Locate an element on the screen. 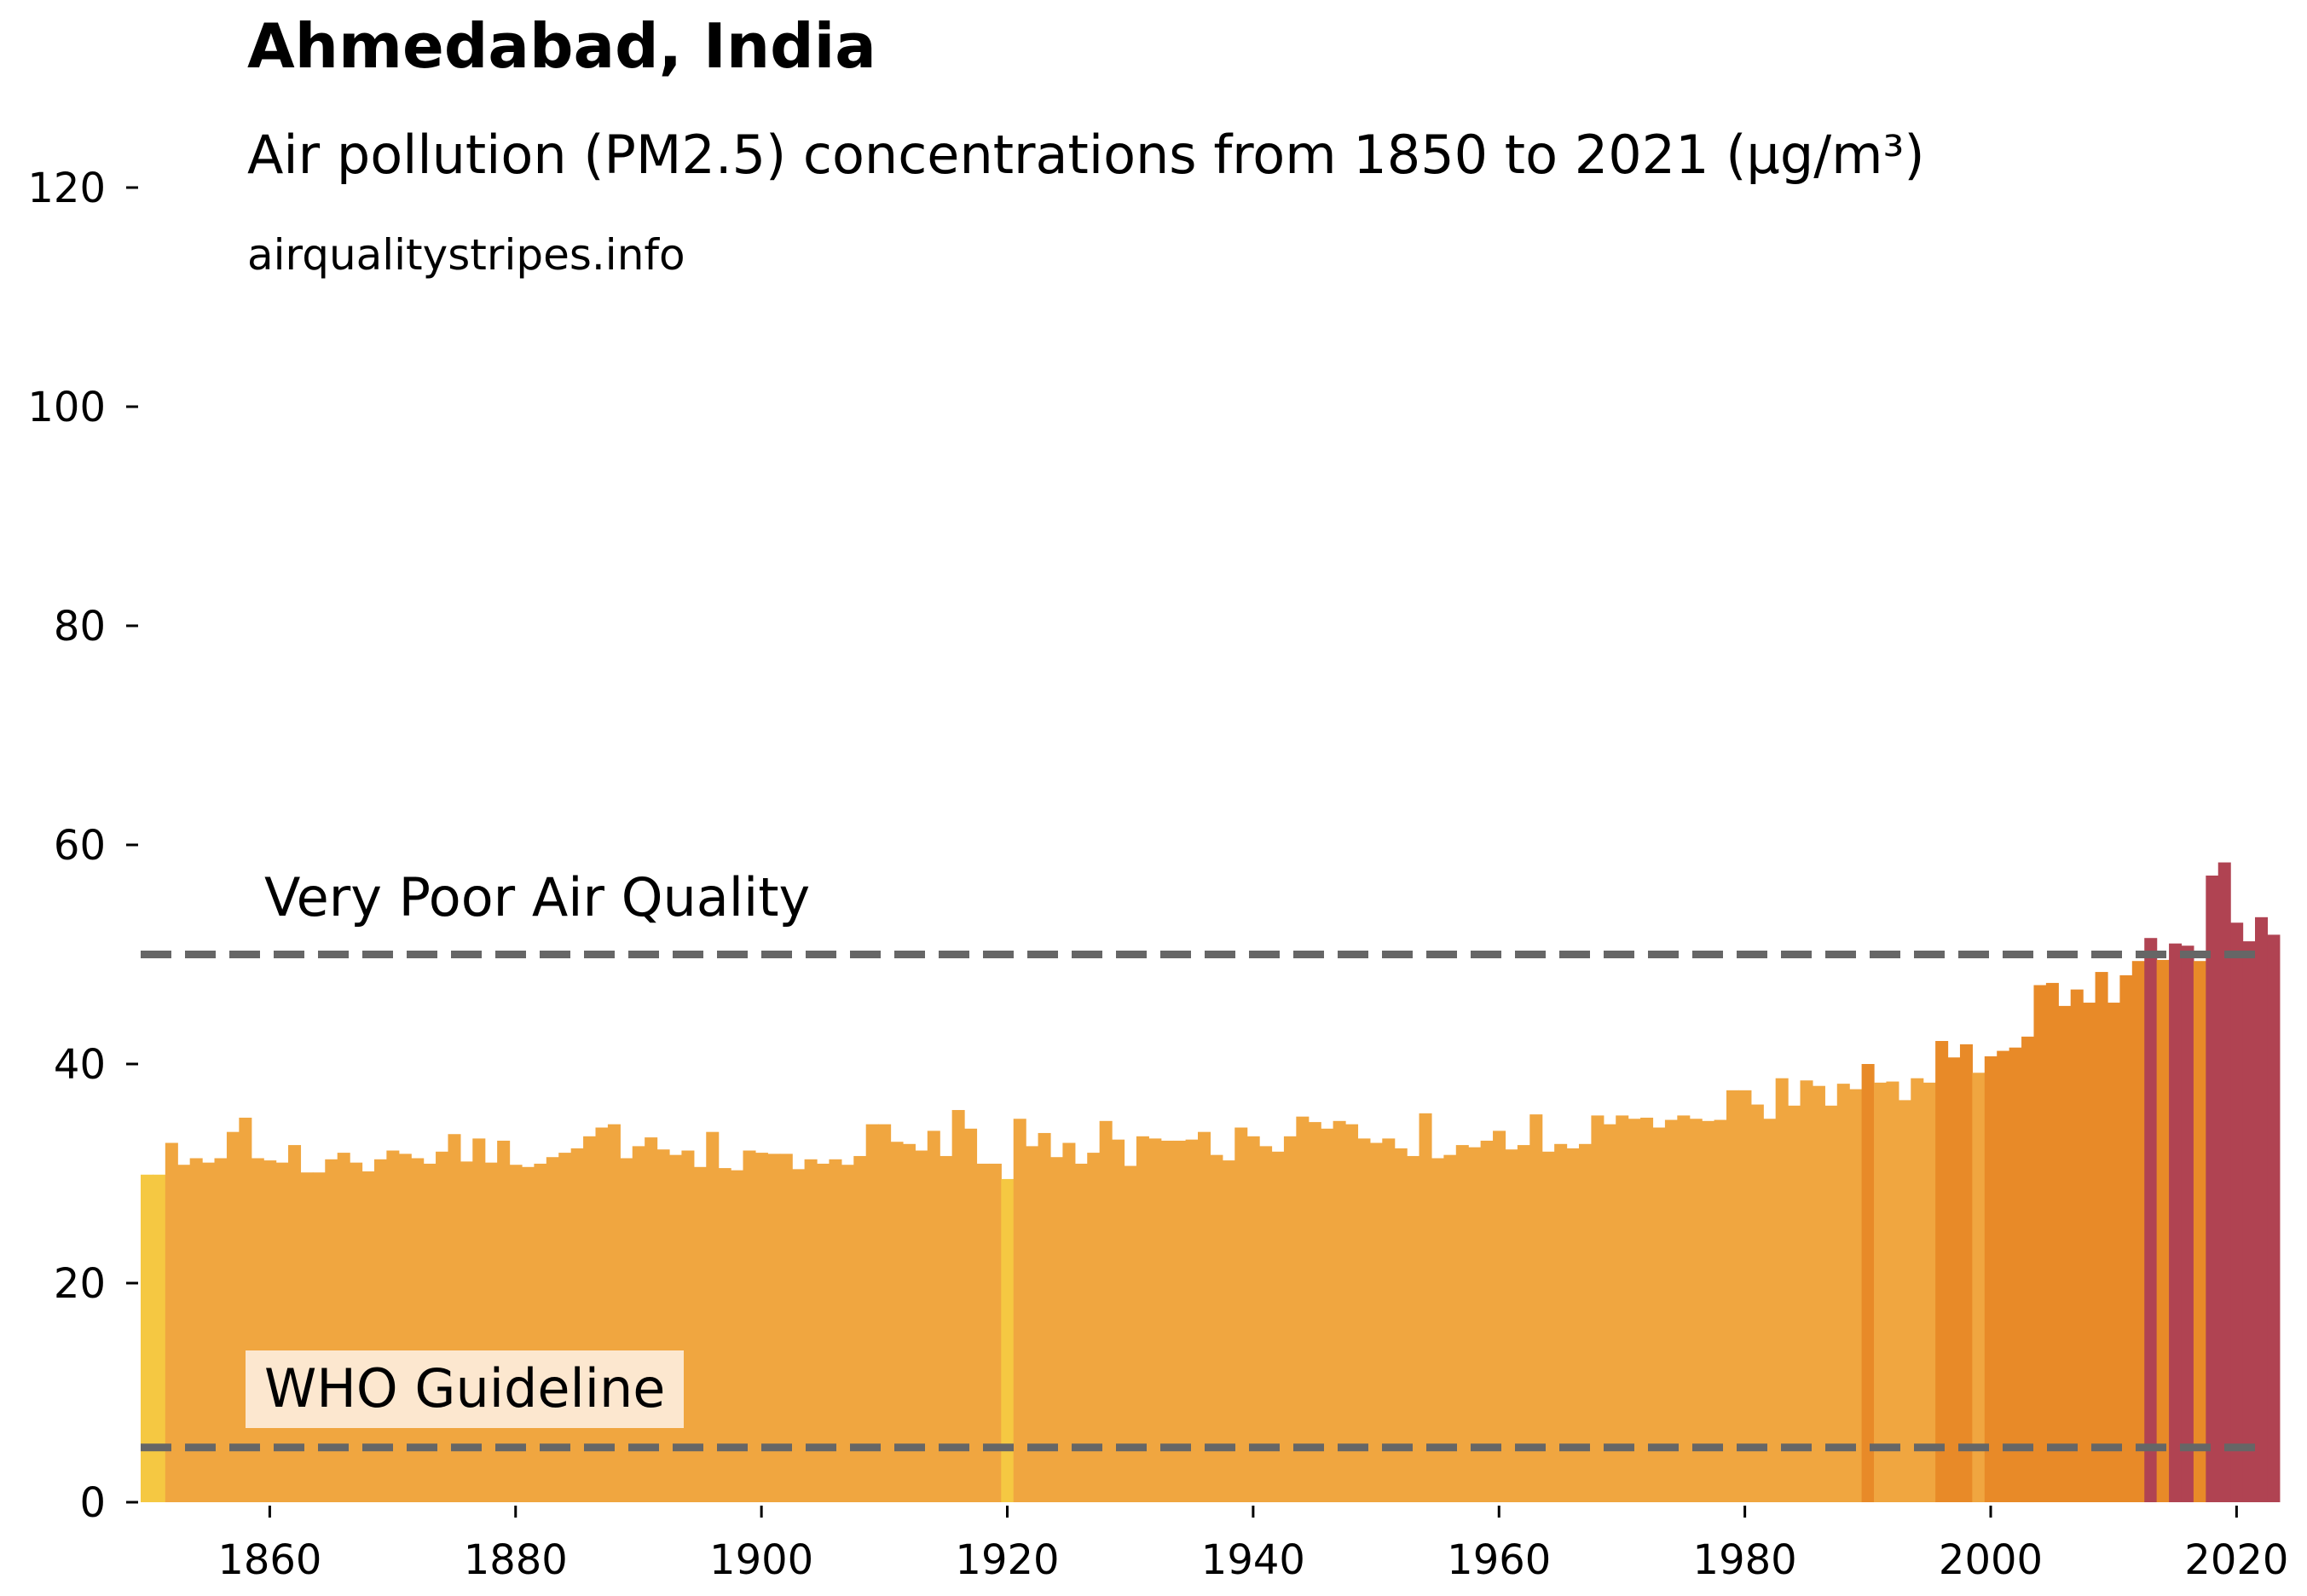  y-tick-label-0: 0 is located at coordinates (92, 1503).